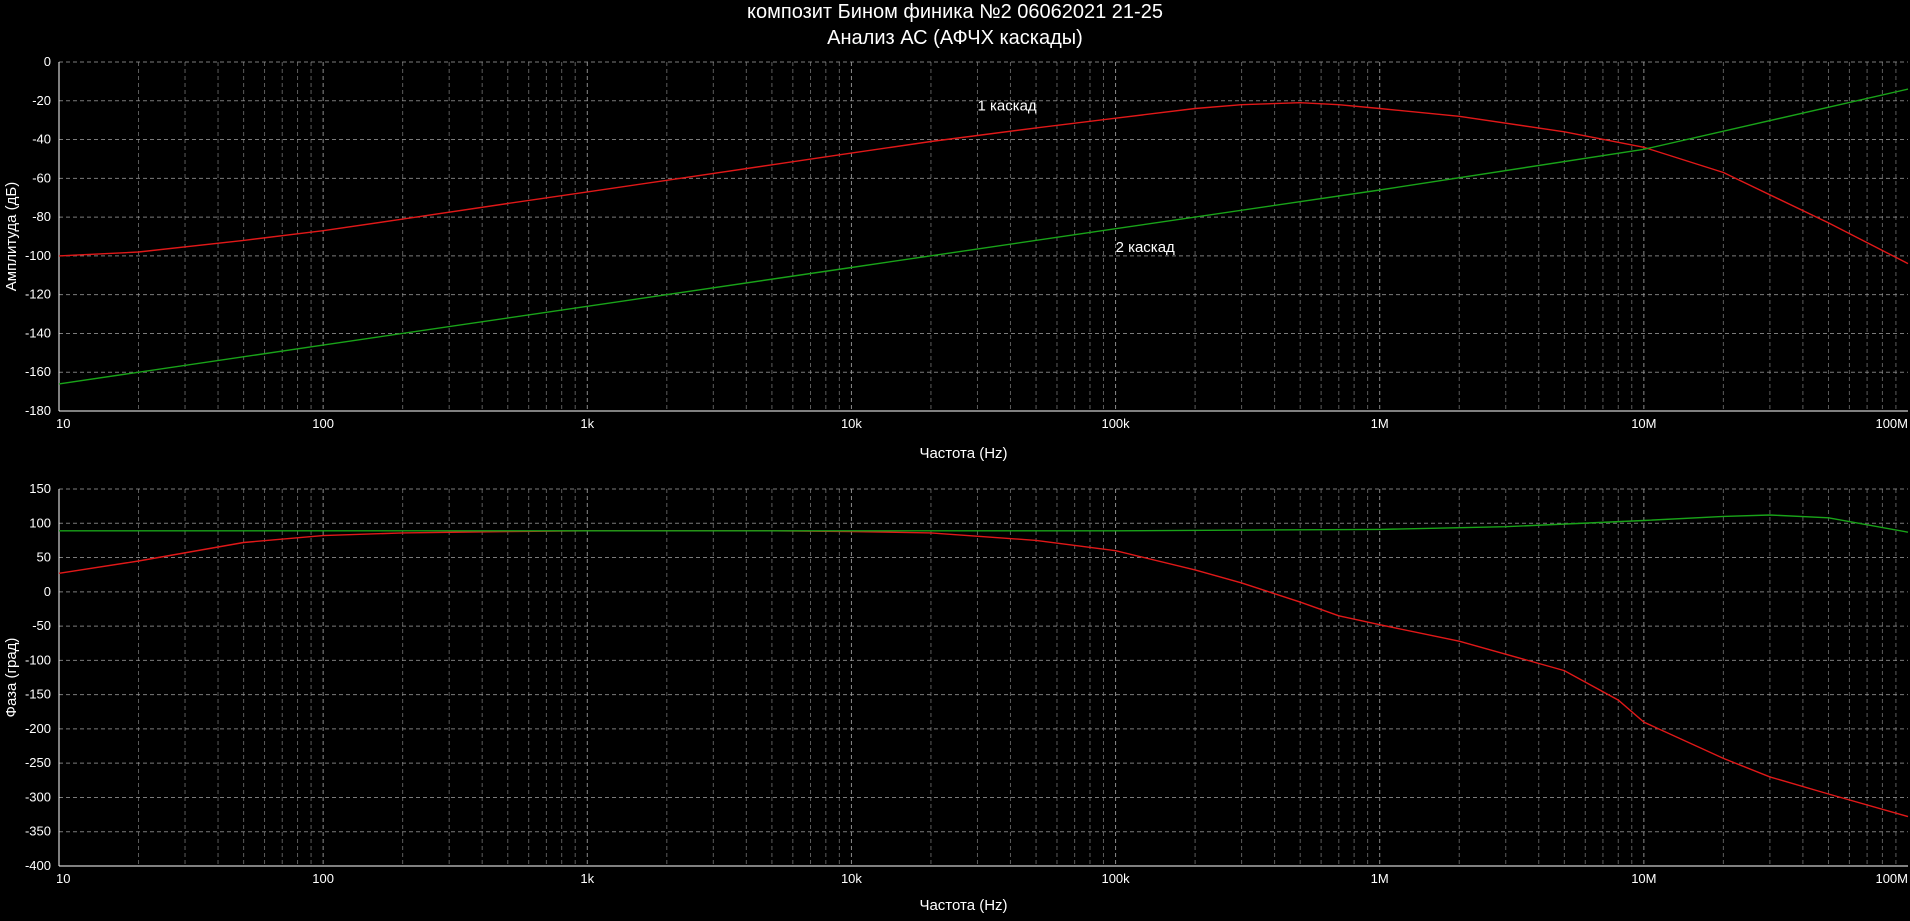 The width and height of the screenshot is (1910, 921). I want to click on y-tick-label: -300, so click(38, 796).